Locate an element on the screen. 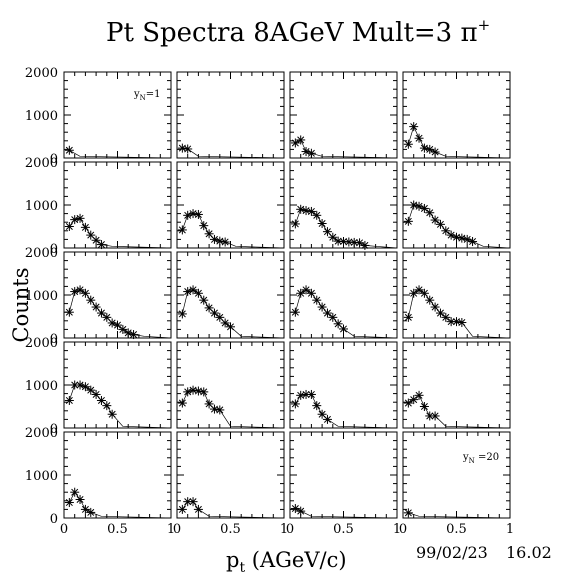 The image size is (571, 584). panel-19: 0 0.5 1 is located at coordinates (343, 484).